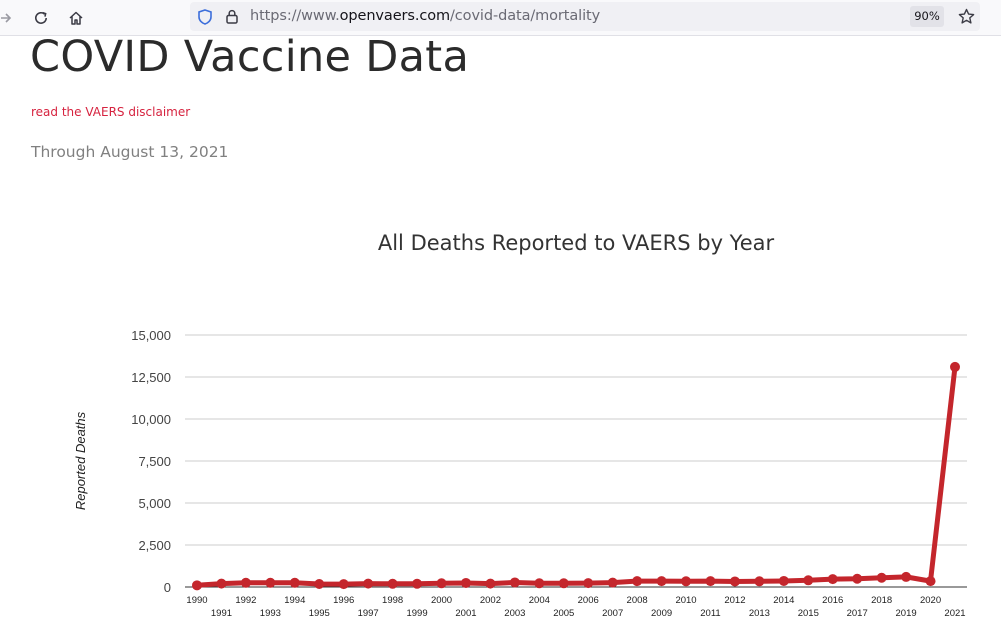  Describe the element at coordinates (759, 613) in the screenshot. I see `x-tick-label: 2013` at that location.